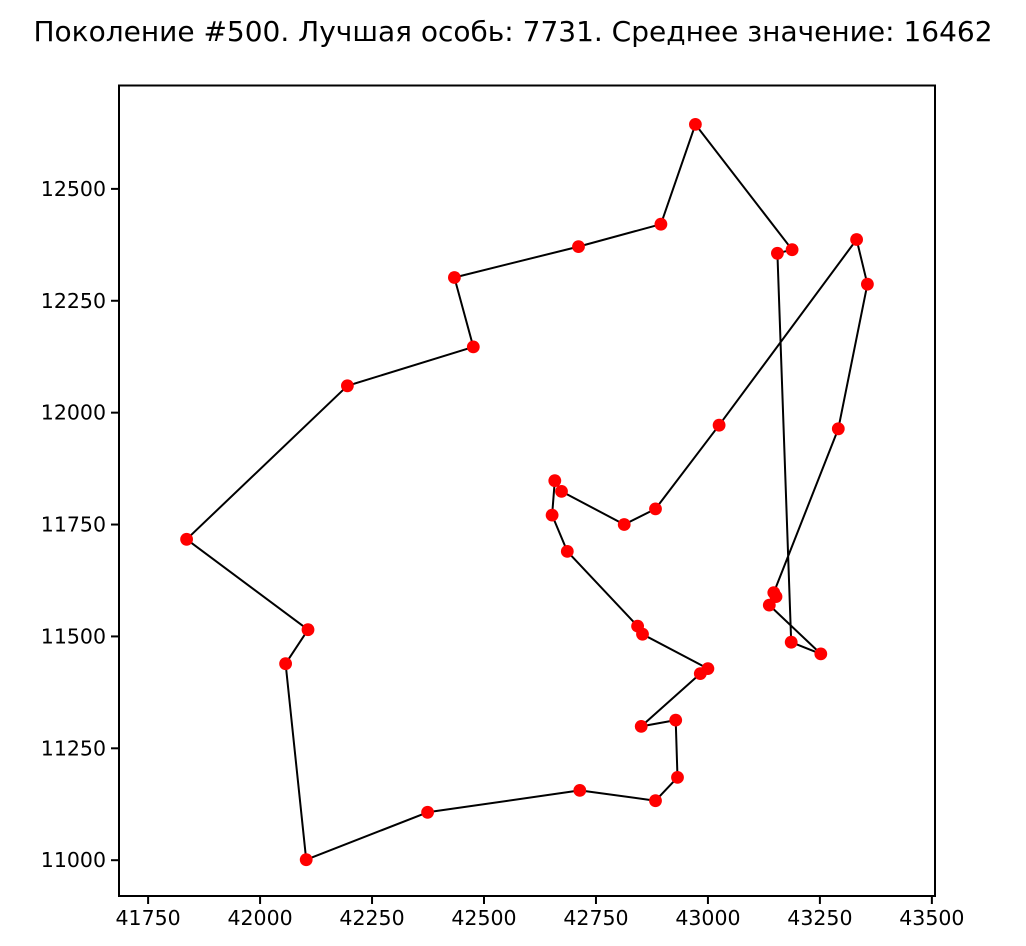 Image resolution: width=1026 pixels, height=946 pixels. What do you see at coordinates (148, 918) in the screenshot?
I see `x-tick-label: 41750` at bounding box center [148, 918].